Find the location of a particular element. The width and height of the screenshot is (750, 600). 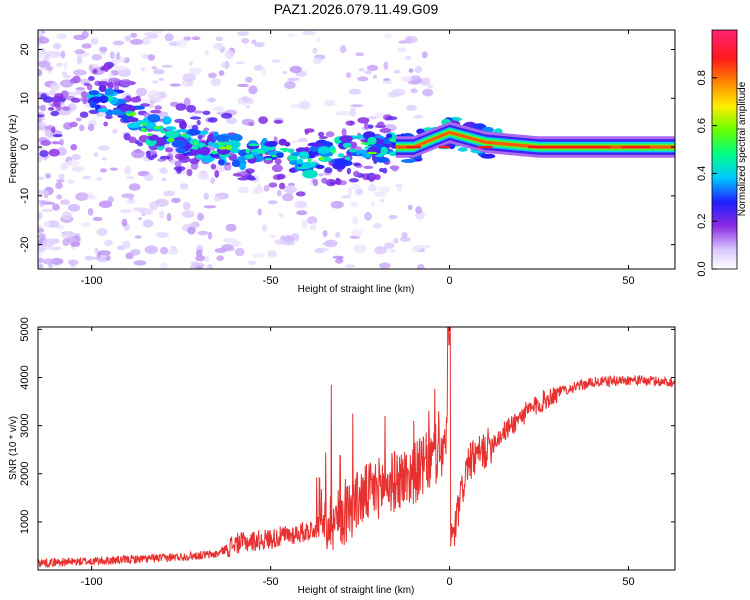

spectrogram-peak-core is located at coordinates (444, 147).